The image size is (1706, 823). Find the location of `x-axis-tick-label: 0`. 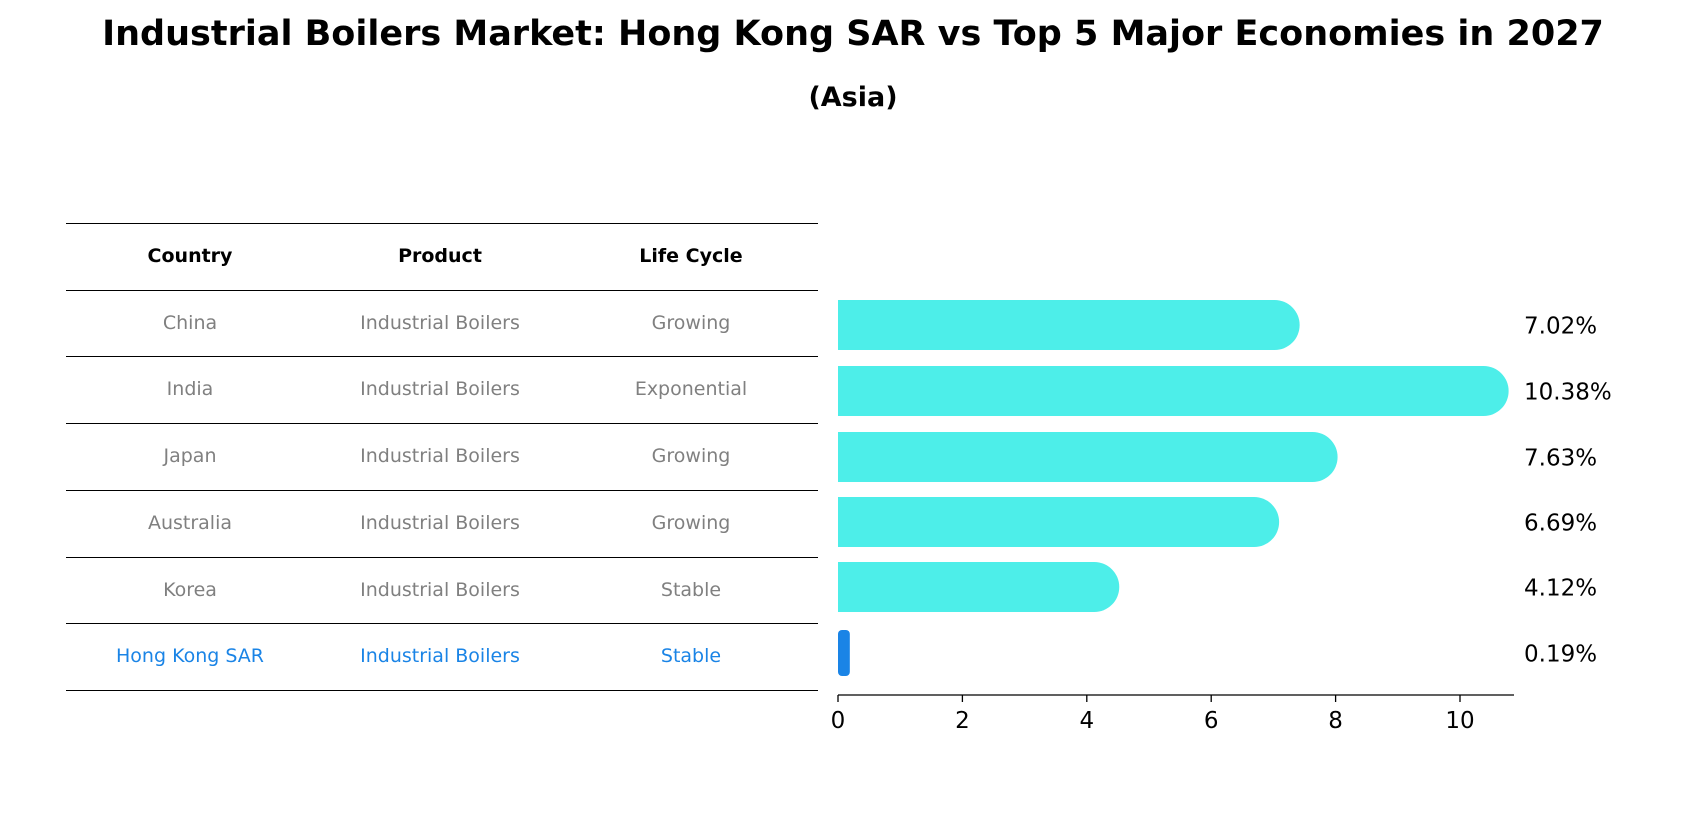

x-axis-tick-label: 0 is located at coordinates (838, 721).